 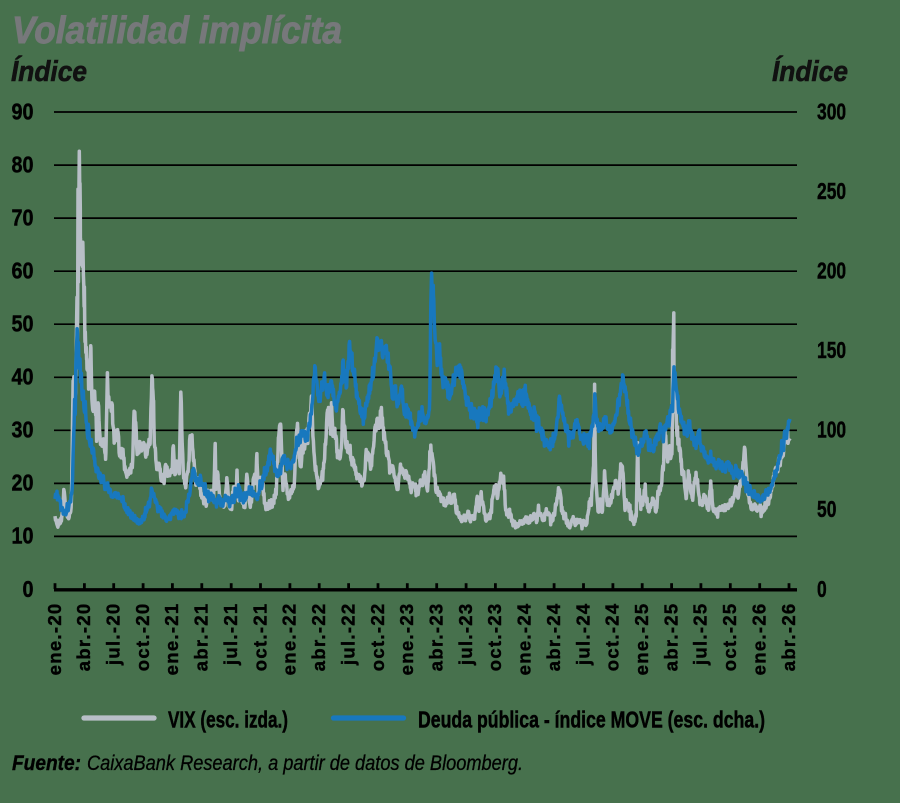 What do you see at coordinates (465, 635) in the screenshot?
I see `svg-text: jul.-23` at bounding box center [465, 635].